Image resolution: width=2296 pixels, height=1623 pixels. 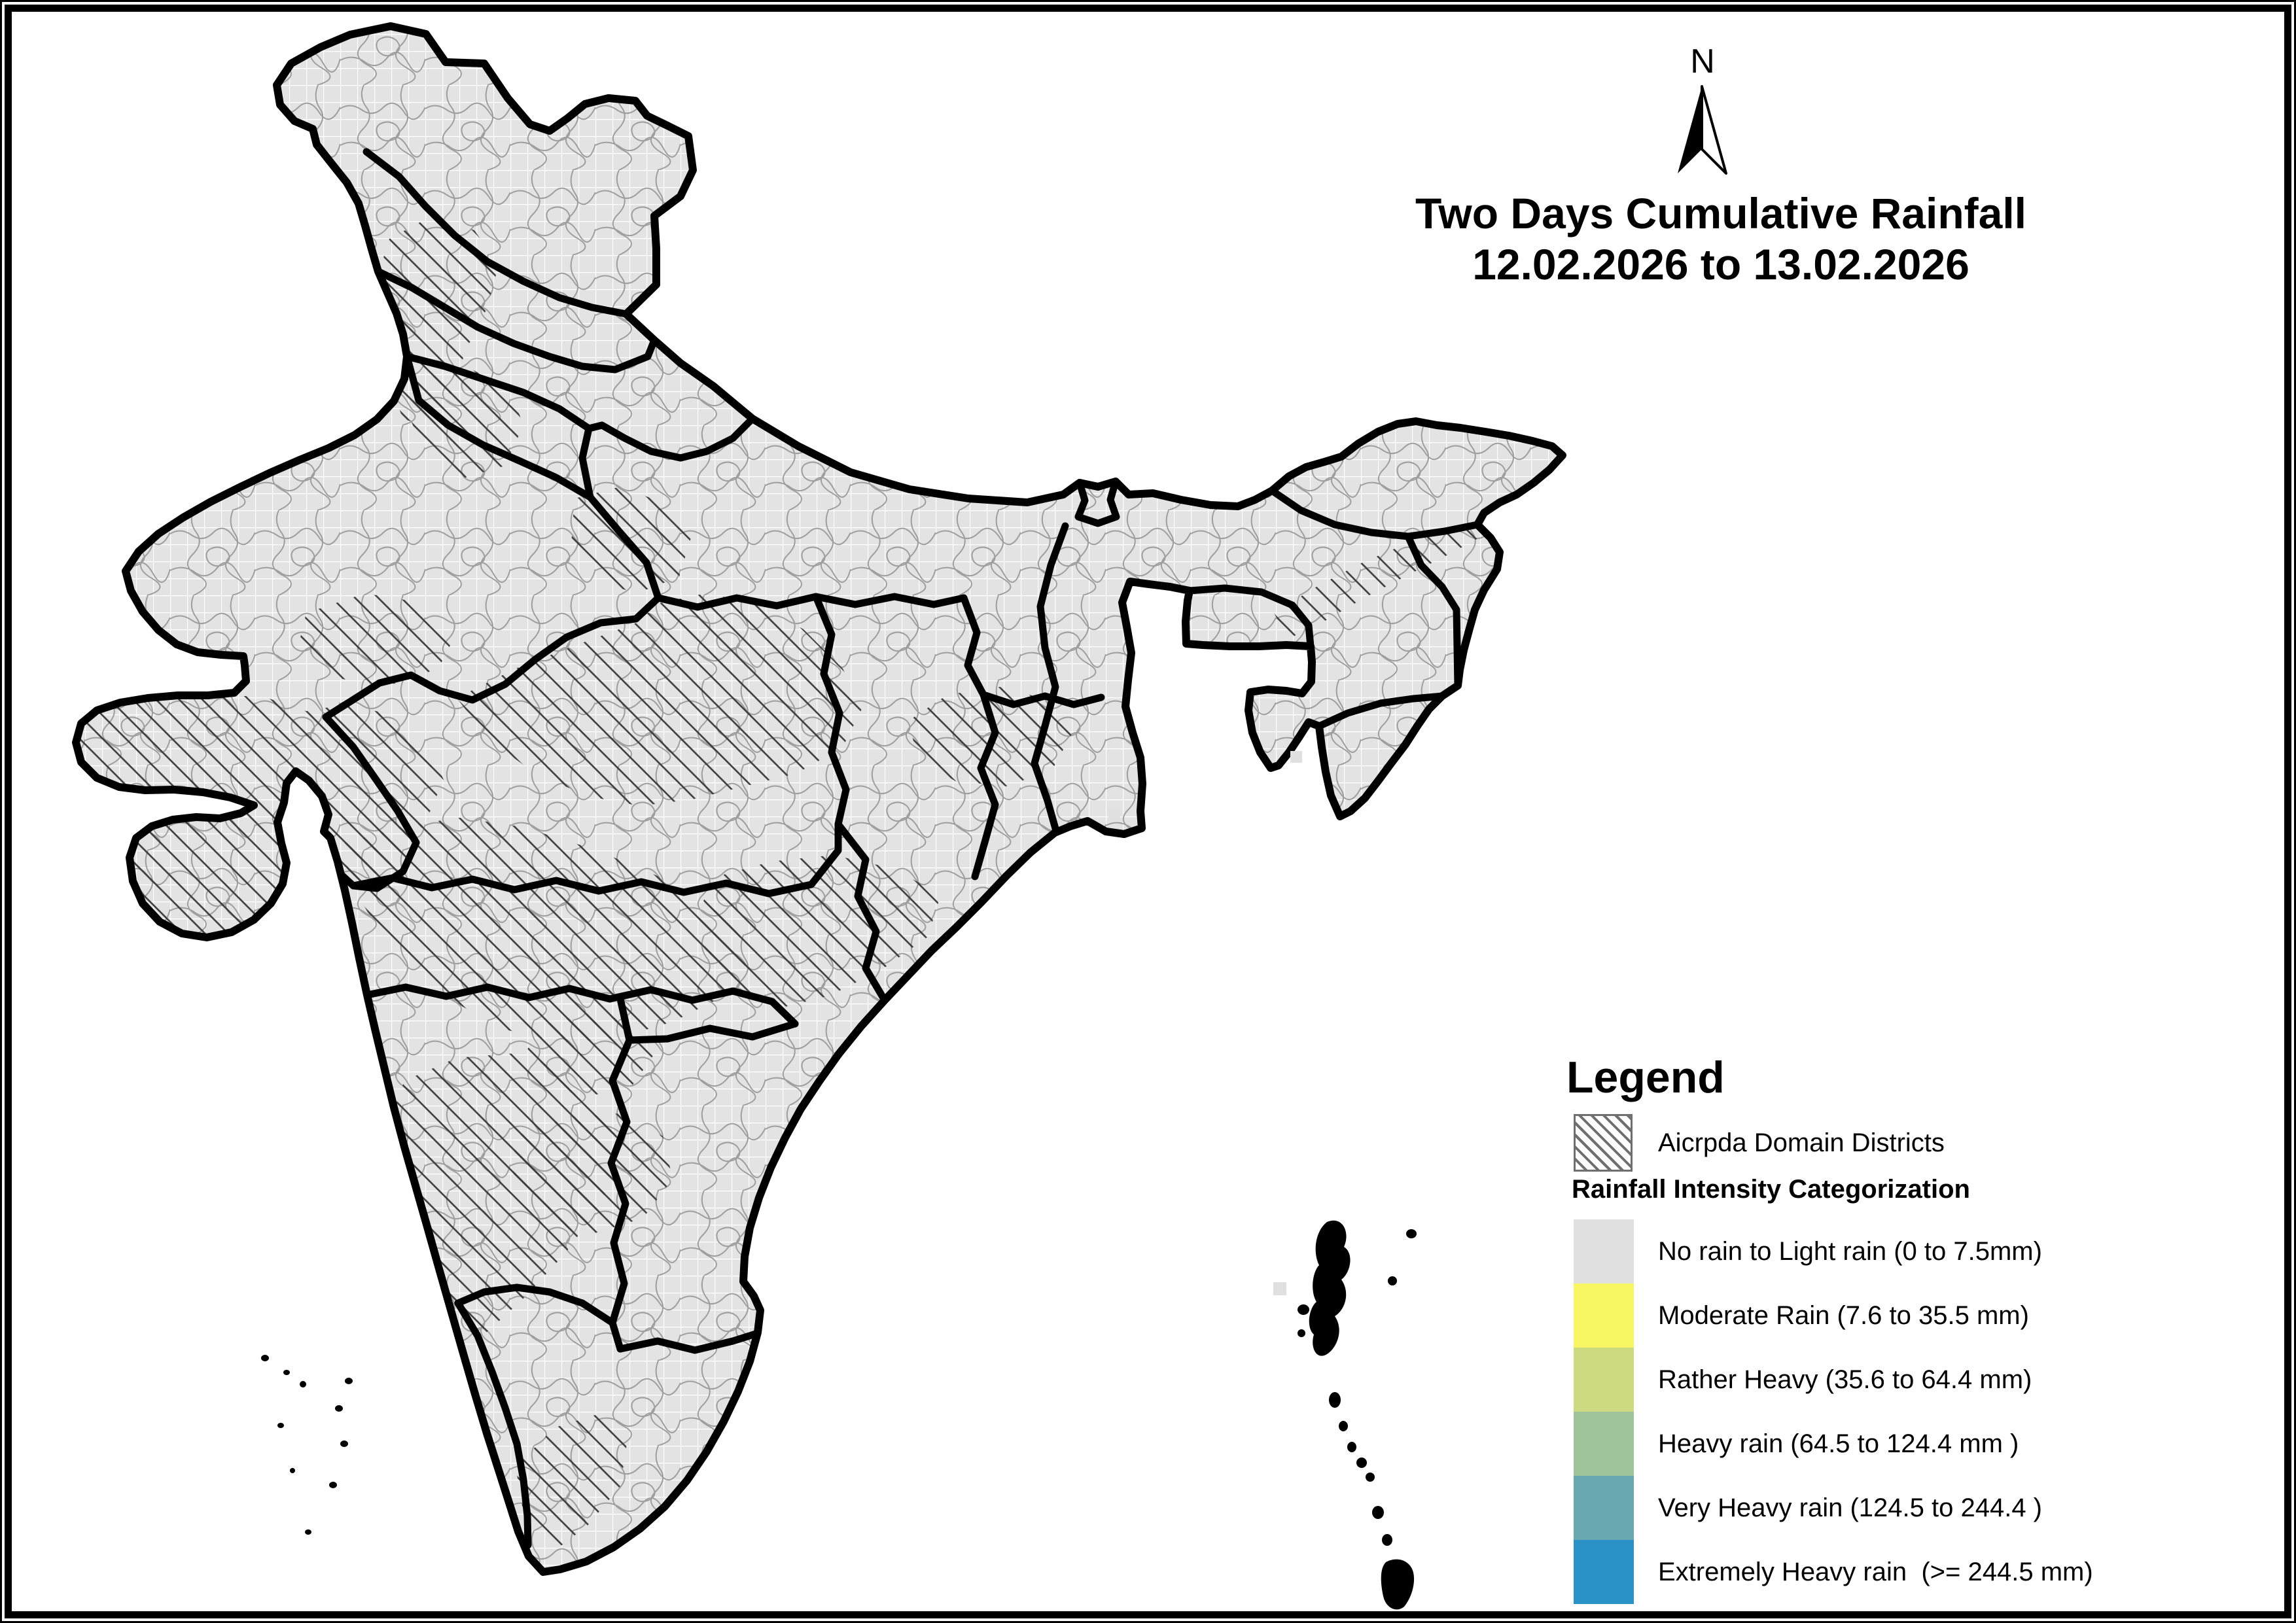 I want to click on aicrpda-hatch-swatch, so click(x=1604, y=1143).